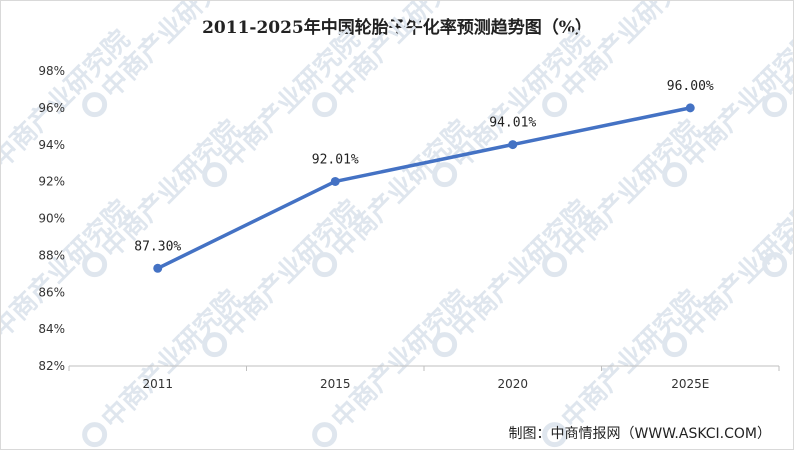 This screenshot has height=450, width=794. Describe the element at coordinates (51, 145) in the screenshot. I see `y-tick-label: 94%` at that location.